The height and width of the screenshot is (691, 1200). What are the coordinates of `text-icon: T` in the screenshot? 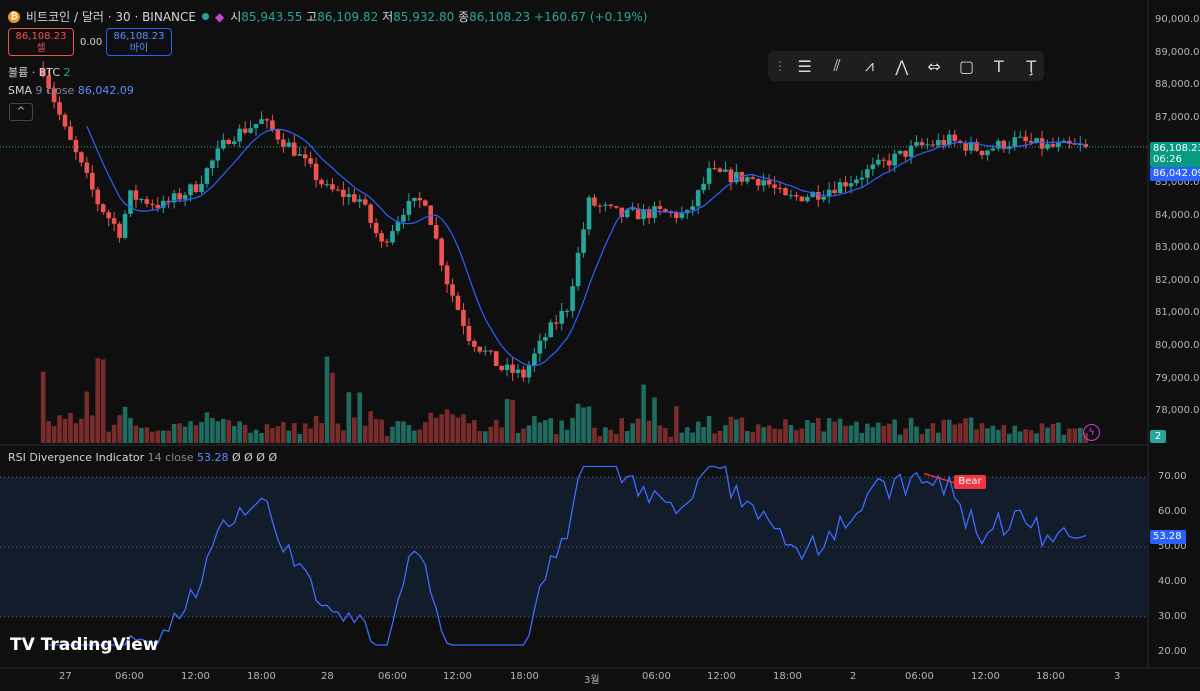 It's located at (999, 66).